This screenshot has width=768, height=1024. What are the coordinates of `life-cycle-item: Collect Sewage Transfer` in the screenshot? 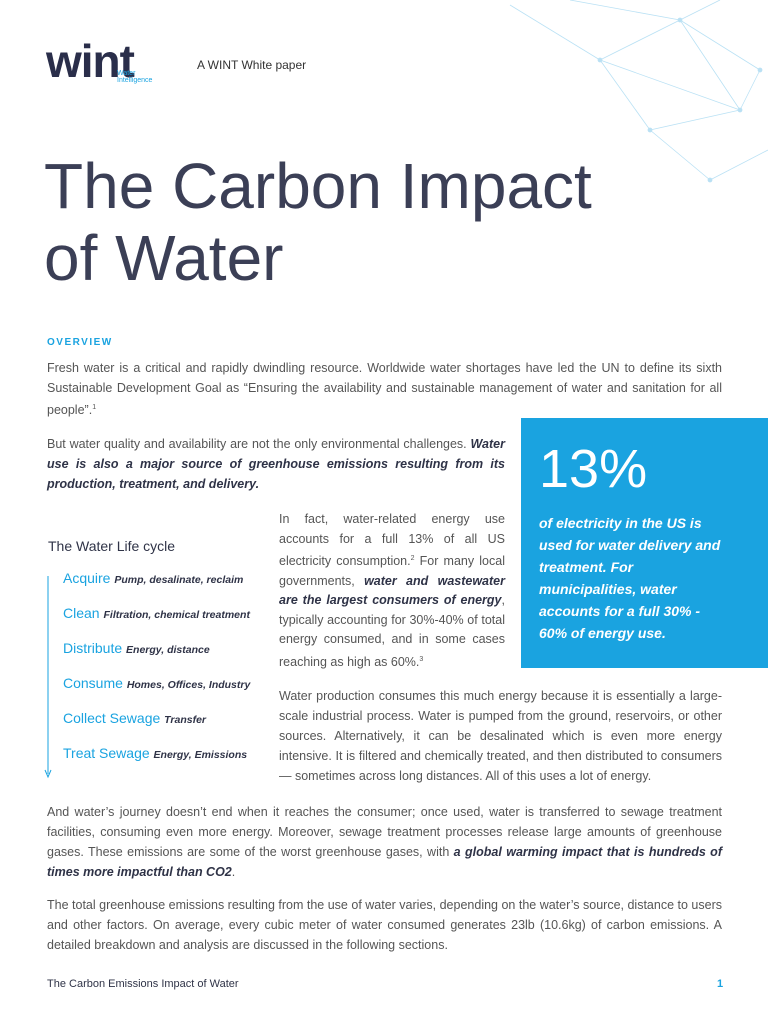 It's located at (134, 718).